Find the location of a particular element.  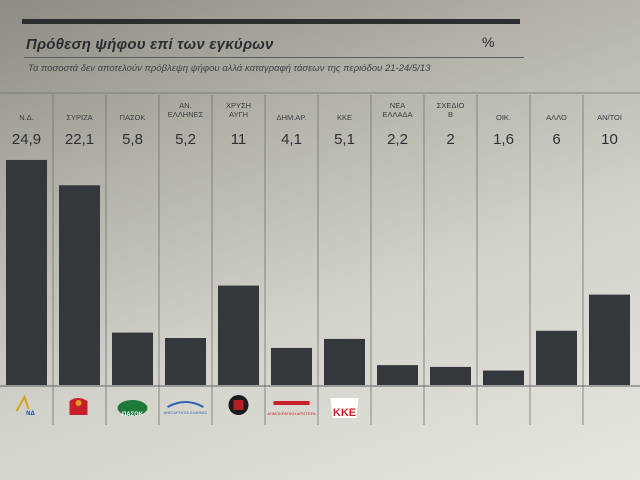

category-label: ΕΛΛΑΔΑ is located at coordinates (397, 114).